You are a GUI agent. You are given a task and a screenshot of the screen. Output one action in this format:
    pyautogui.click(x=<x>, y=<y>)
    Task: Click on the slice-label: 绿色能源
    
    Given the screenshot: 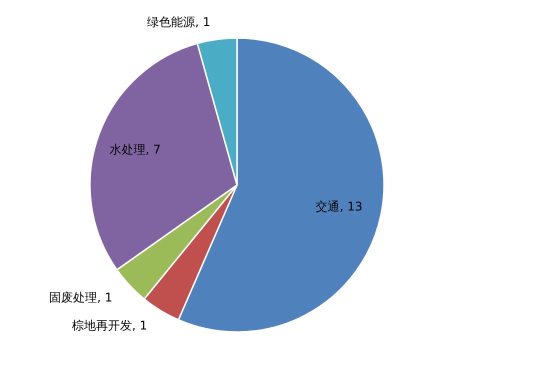 What is the action you would take?
    pyautogui.click(x=171, y=21)
    